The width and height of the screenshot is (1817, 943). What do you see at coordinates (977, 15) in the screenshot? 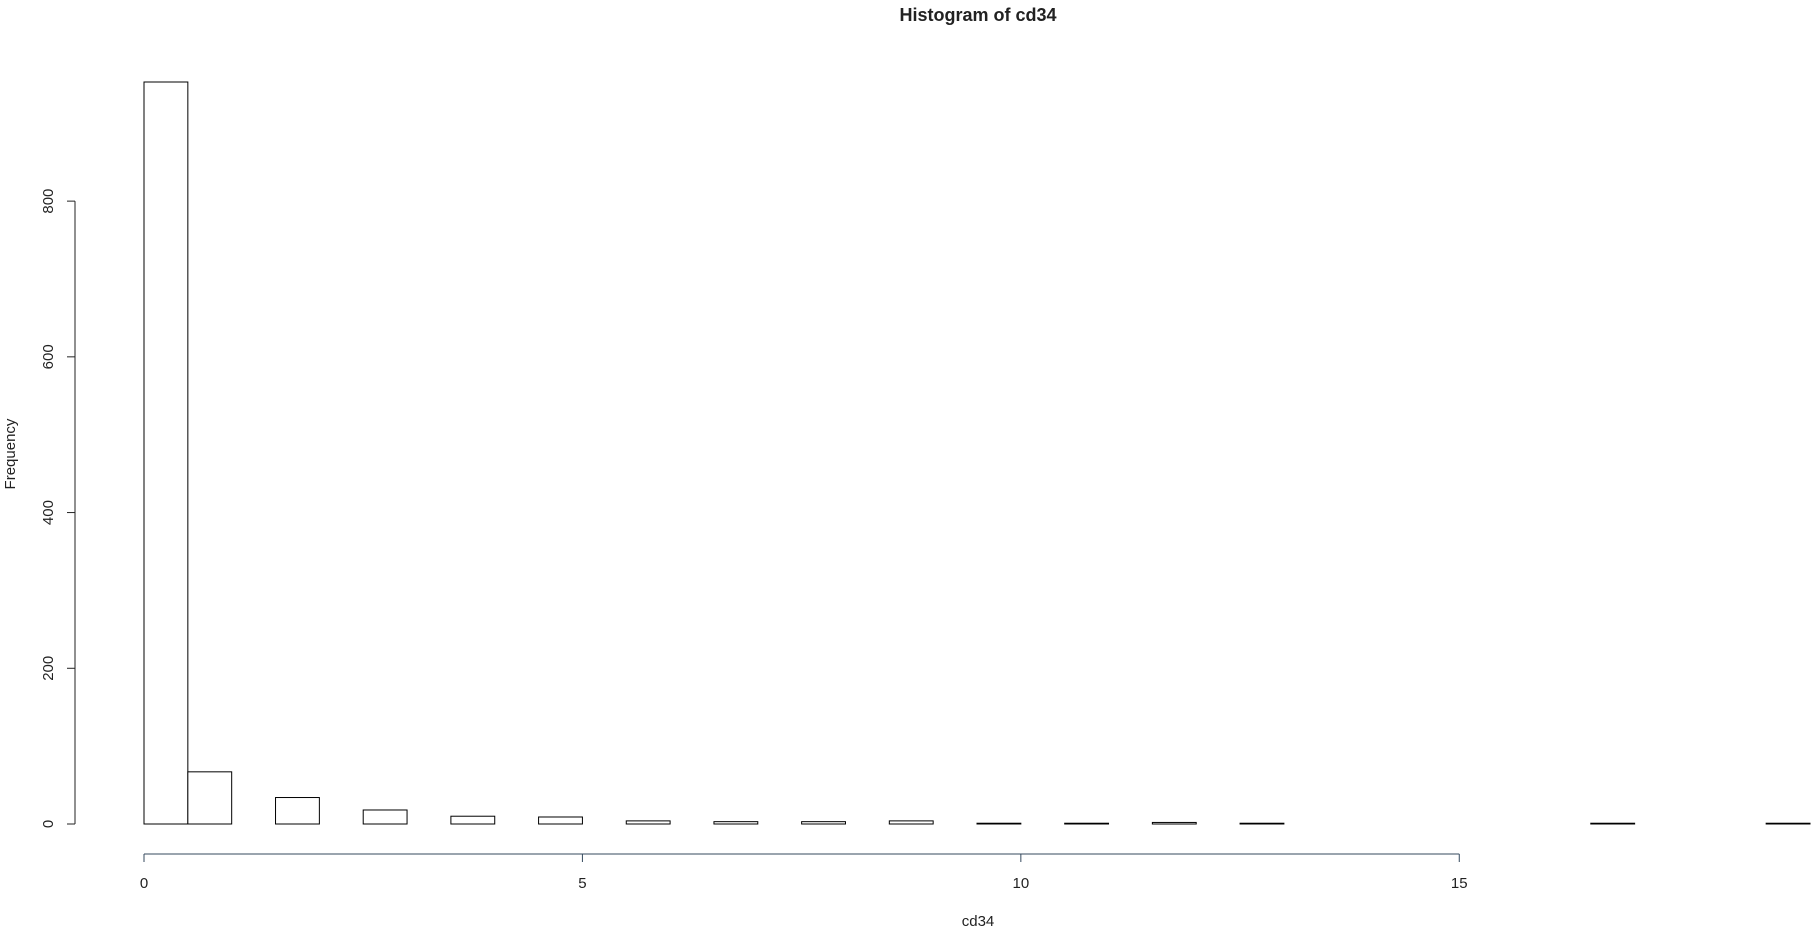
I see `chart-title: Histogram of cd34` at bounding box center [977, 15].